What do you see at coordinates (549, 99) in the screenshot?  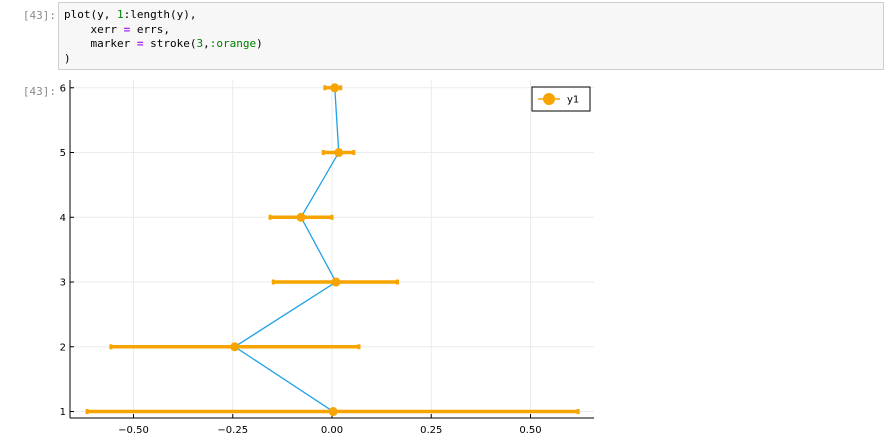 I see `legend-marker` at bounding box center [549, 99].